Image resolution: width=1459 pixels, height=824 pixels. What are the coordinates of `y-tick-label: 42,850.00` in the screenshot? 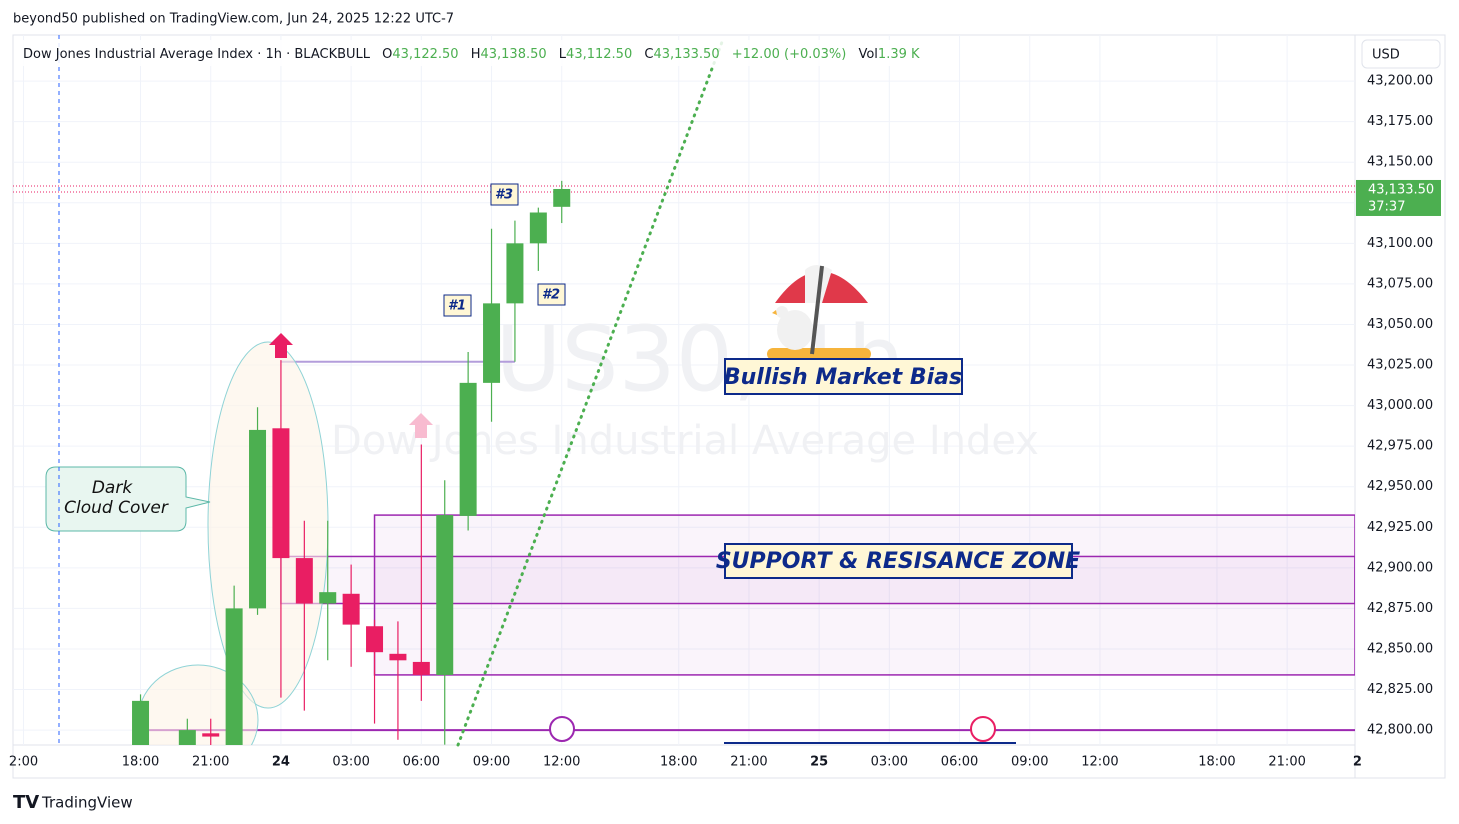 It's located at (1400, 648).